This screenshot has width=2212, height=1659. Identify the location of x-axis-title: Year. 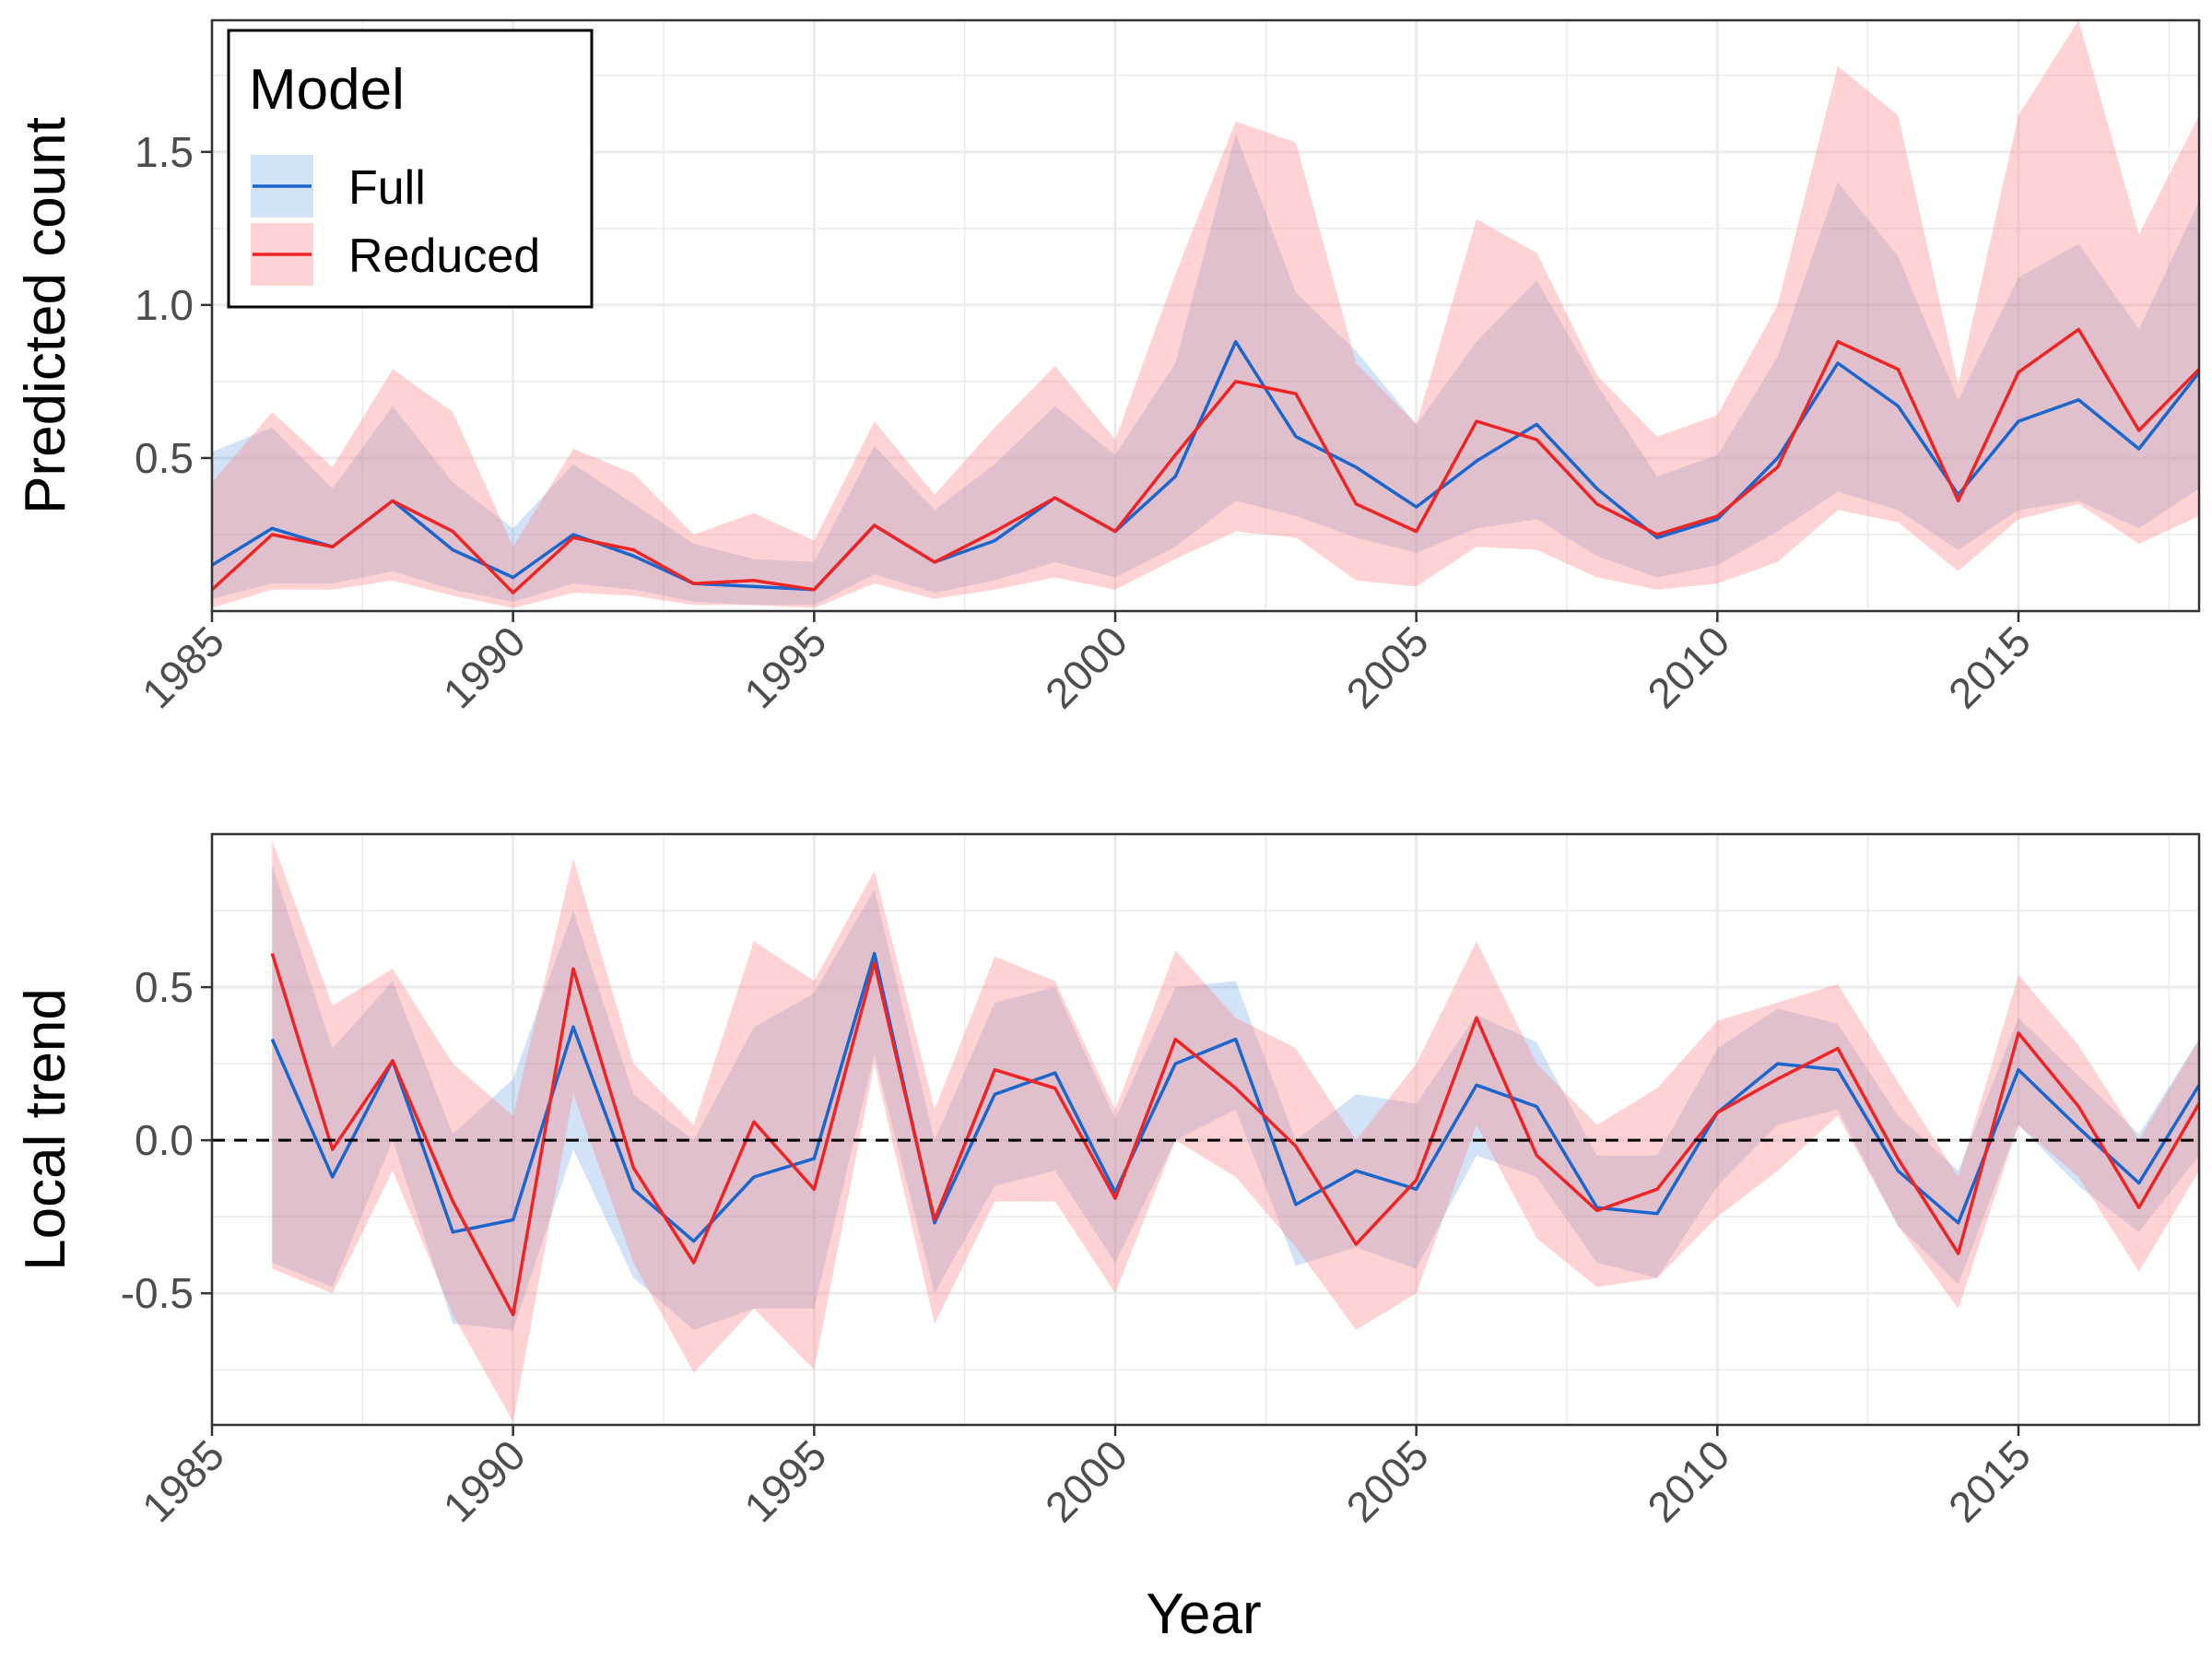
(1203, 1614).